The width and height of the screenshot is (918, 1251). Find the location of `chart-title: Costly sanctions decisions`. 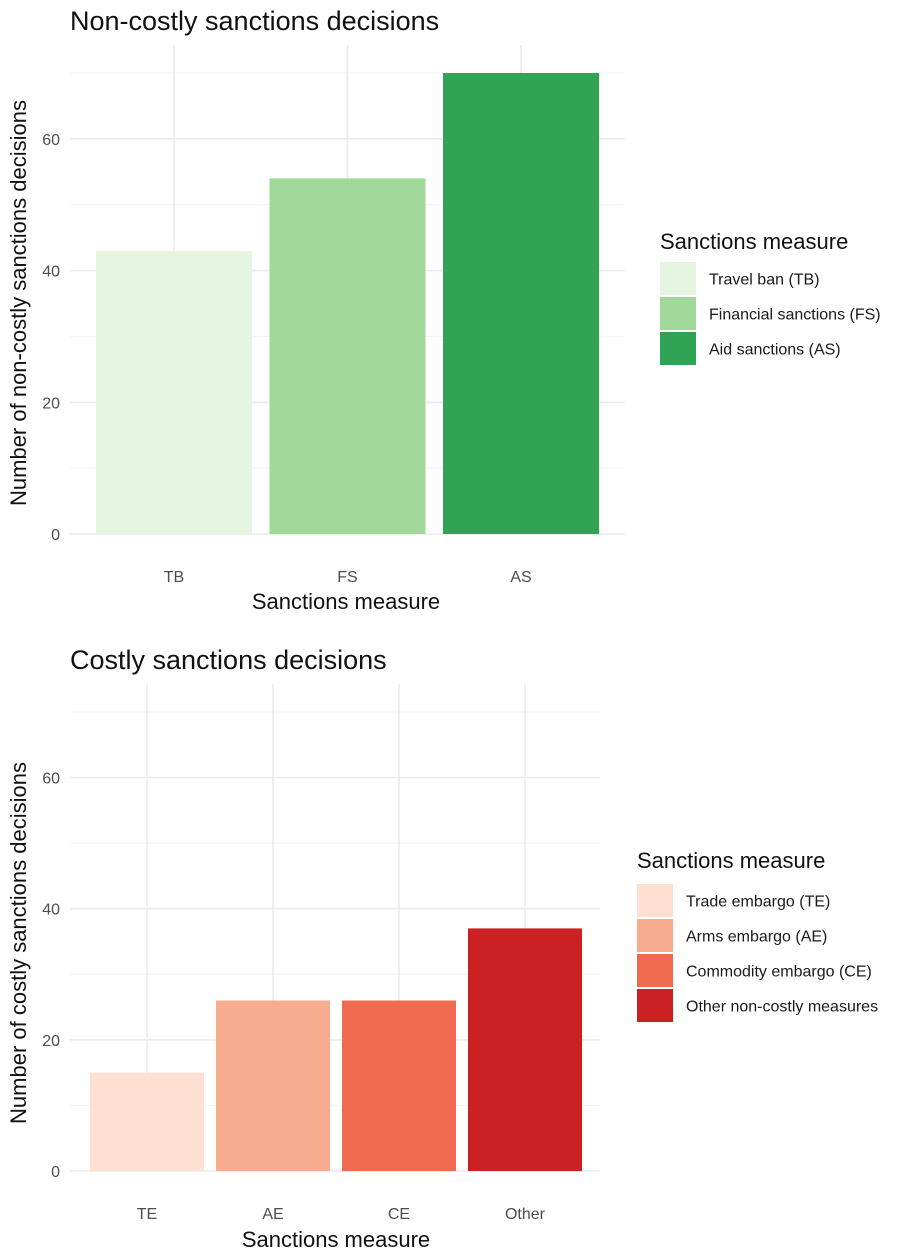

chart-title: Costly sanctions decisions is located at coordinates (228, 660).